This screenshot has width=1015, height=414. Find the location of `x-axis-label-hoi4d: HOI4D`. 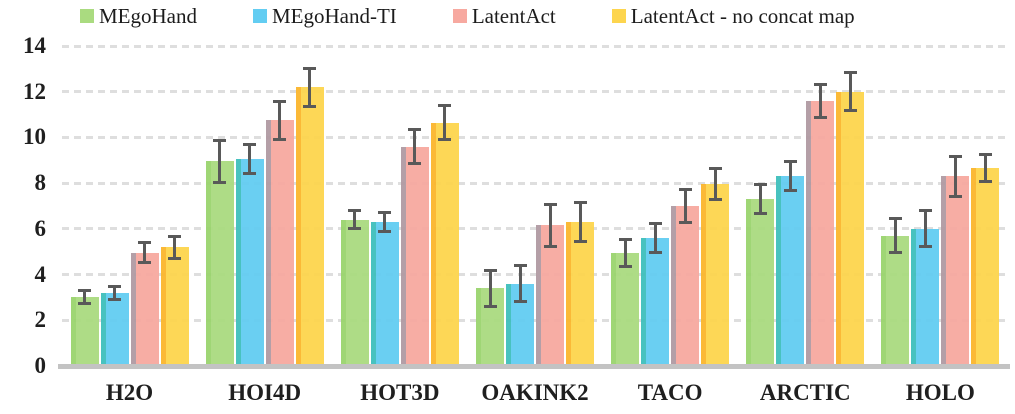

x-axis-label-hoi4d: HOI4D is located at coordinates (265, 392).